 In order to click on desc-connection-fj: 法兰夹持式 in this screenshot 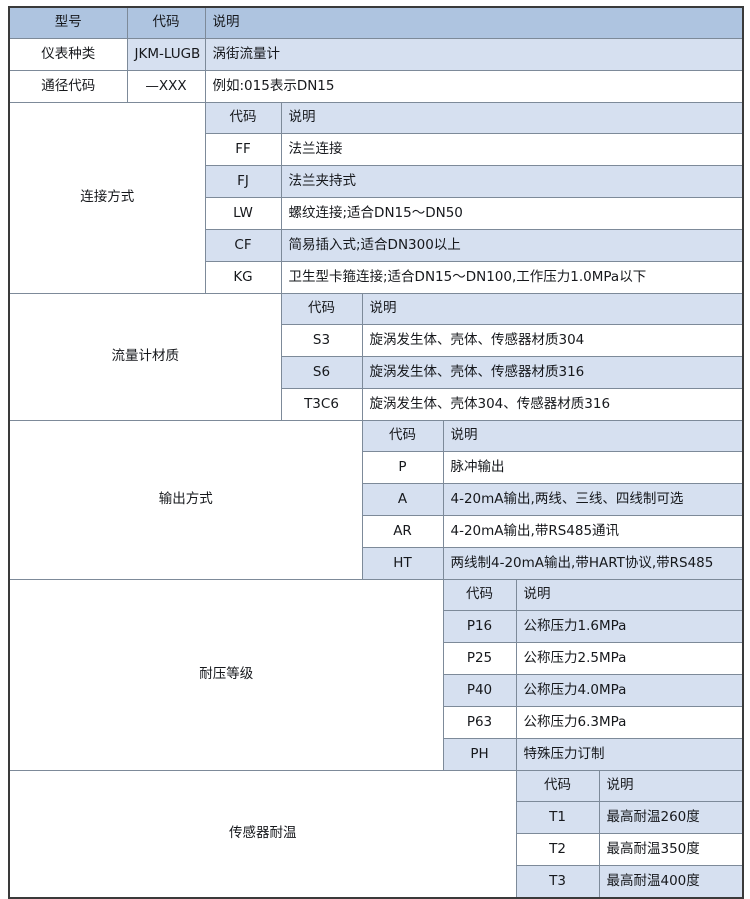, I will do `click(512, 181)`.